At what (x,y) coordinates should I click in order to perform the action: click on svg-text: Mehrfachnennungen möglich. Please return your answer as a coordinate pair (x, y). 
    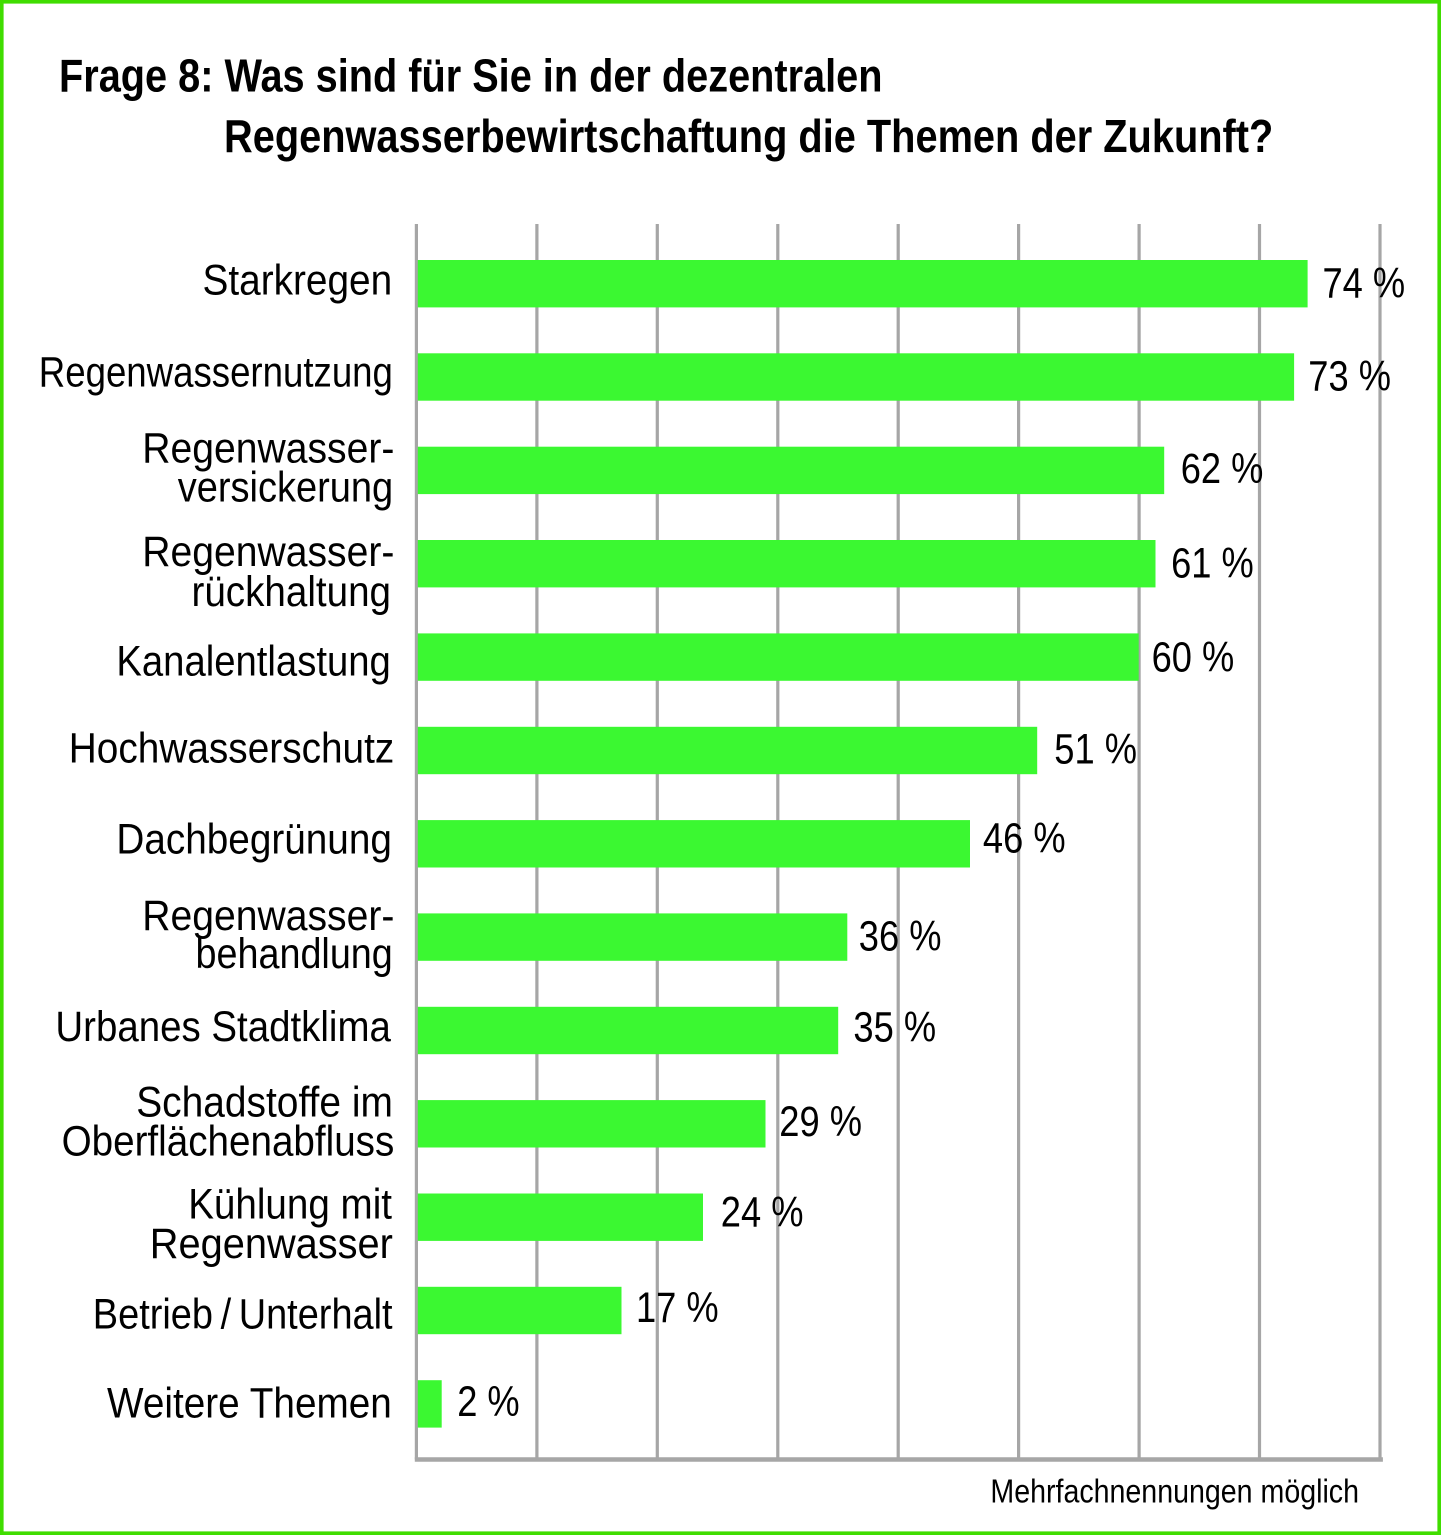
    Looking at the image, I should click on (1174, 1490).